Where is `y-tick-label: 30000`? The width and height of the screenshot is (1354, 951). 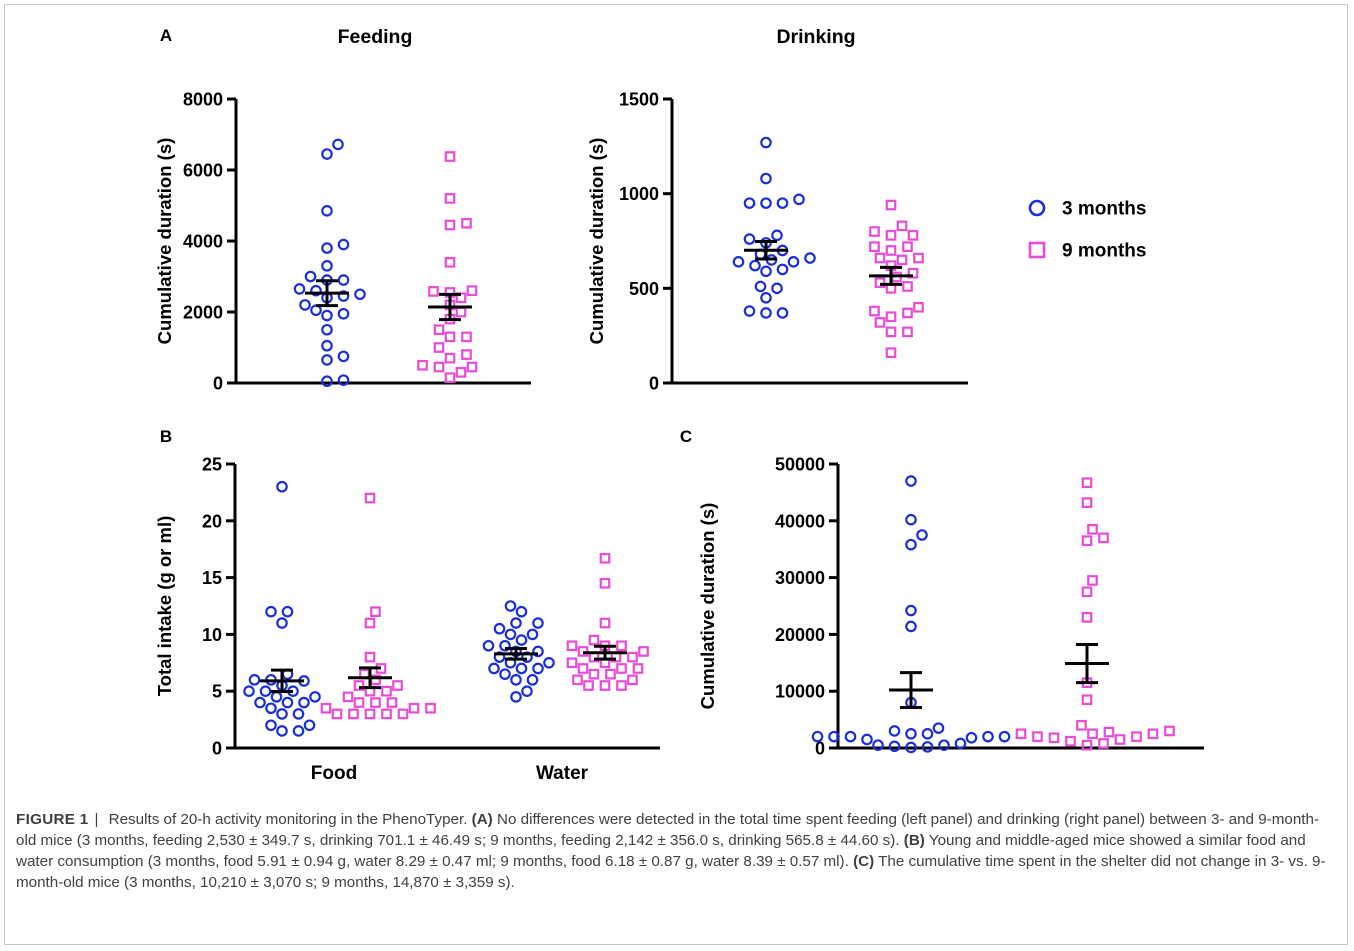
y-tick-label: 30000 is located at coordinates (800, 578).